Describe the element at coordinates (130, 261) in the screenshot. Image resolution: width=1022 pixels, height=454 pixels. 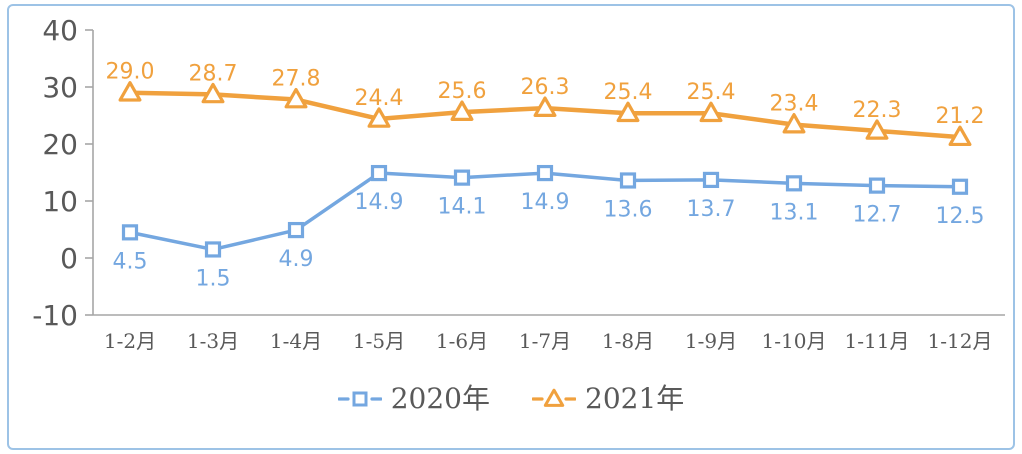
I see `data-label: 4.5` at that location.